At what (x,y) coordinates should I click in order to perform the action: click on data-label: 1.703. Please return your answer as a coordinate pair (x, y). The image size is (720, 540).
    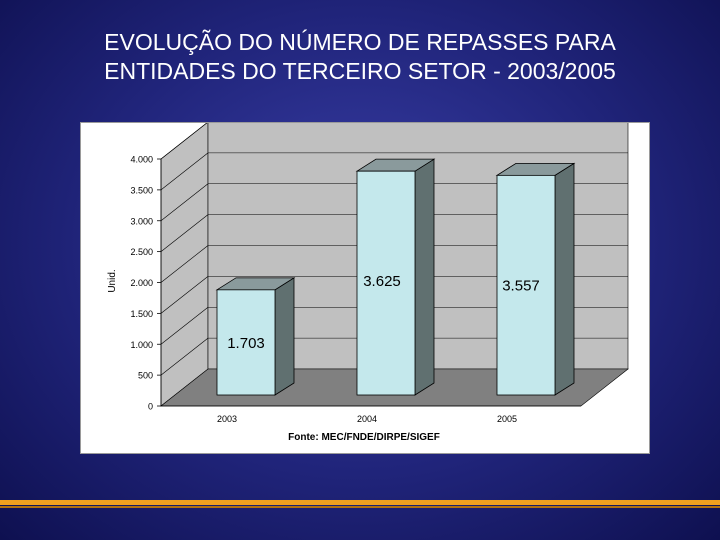
    Looking at the image, I should click on (246, 343).